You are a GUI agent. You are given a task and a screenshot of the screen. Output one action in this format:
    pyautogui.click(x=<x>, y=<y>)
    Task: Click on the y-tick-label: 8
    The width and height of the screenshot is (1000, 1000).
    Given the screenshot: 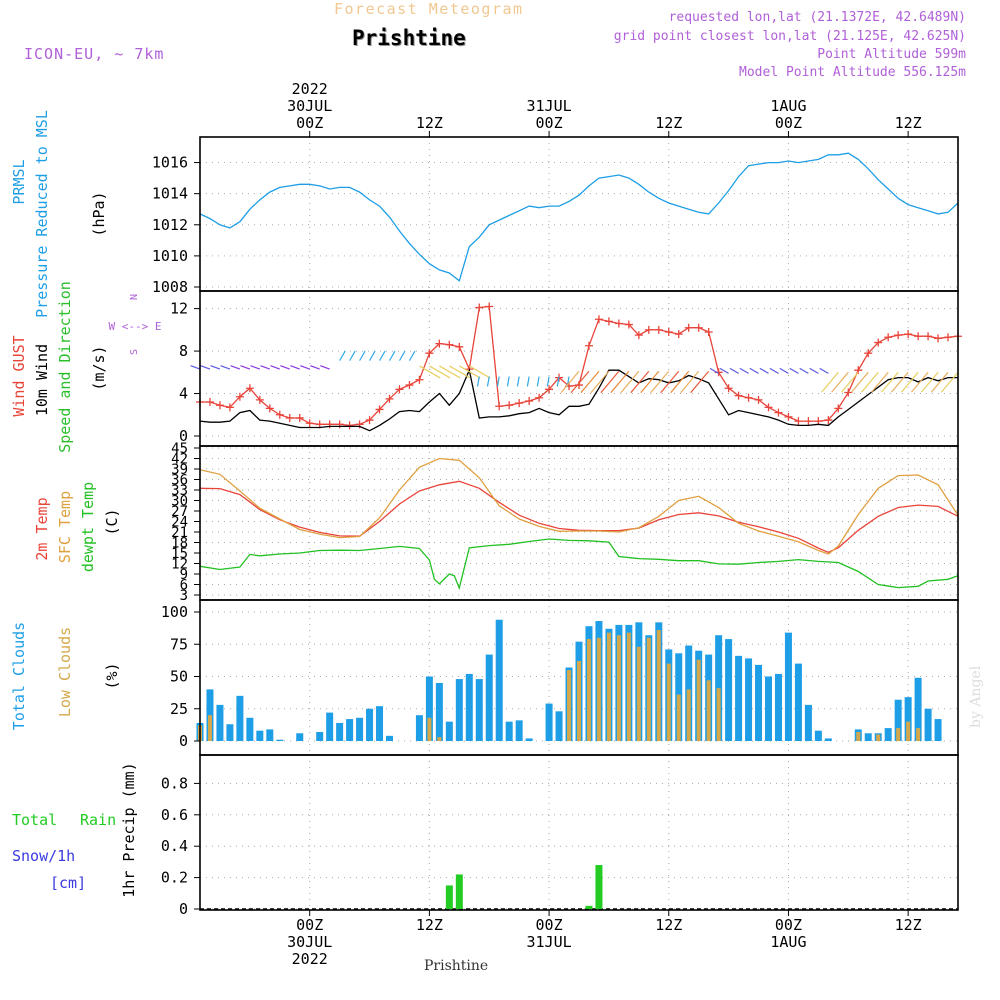 What is the action you would take?
    pyautogui.click(x=183, y=351)
    